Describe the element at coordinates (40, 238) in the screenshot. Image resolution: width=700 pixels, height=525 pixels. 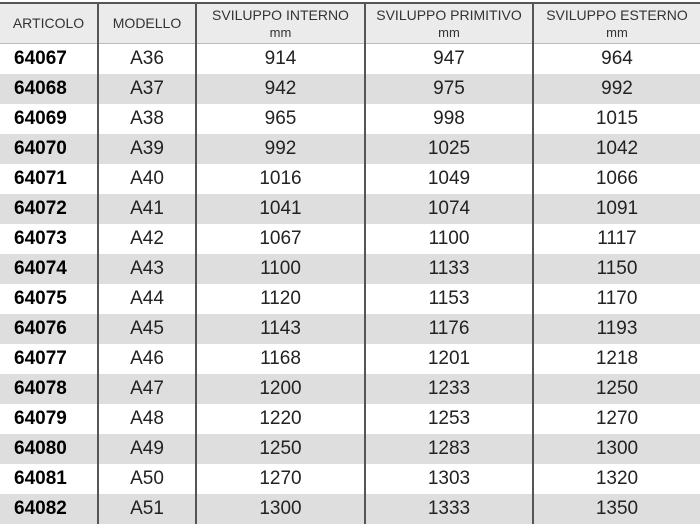
I see `articolo-cell: 64073` at that location.